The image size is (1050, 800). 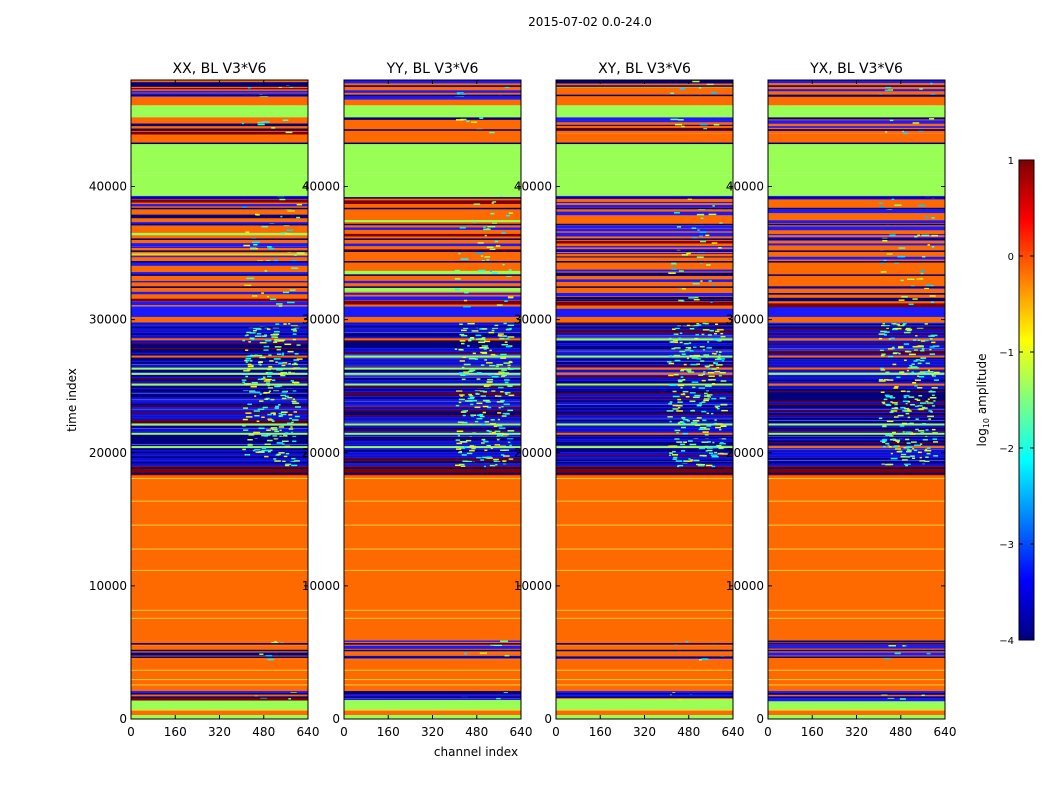 What do you see at coordinates (533, 320) in the screenshot?
I see `y-tick-label: 30000` at bounding box center [533, 320].